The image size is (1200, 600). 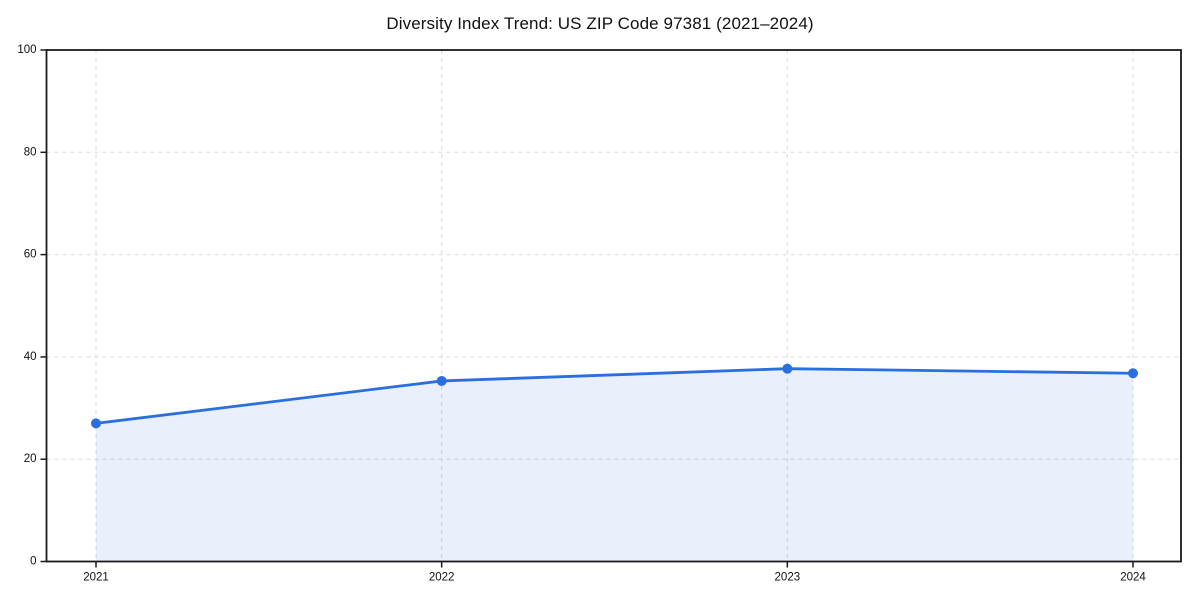 I want to click on y-tick-label: 20, so click(x=30, y=459).